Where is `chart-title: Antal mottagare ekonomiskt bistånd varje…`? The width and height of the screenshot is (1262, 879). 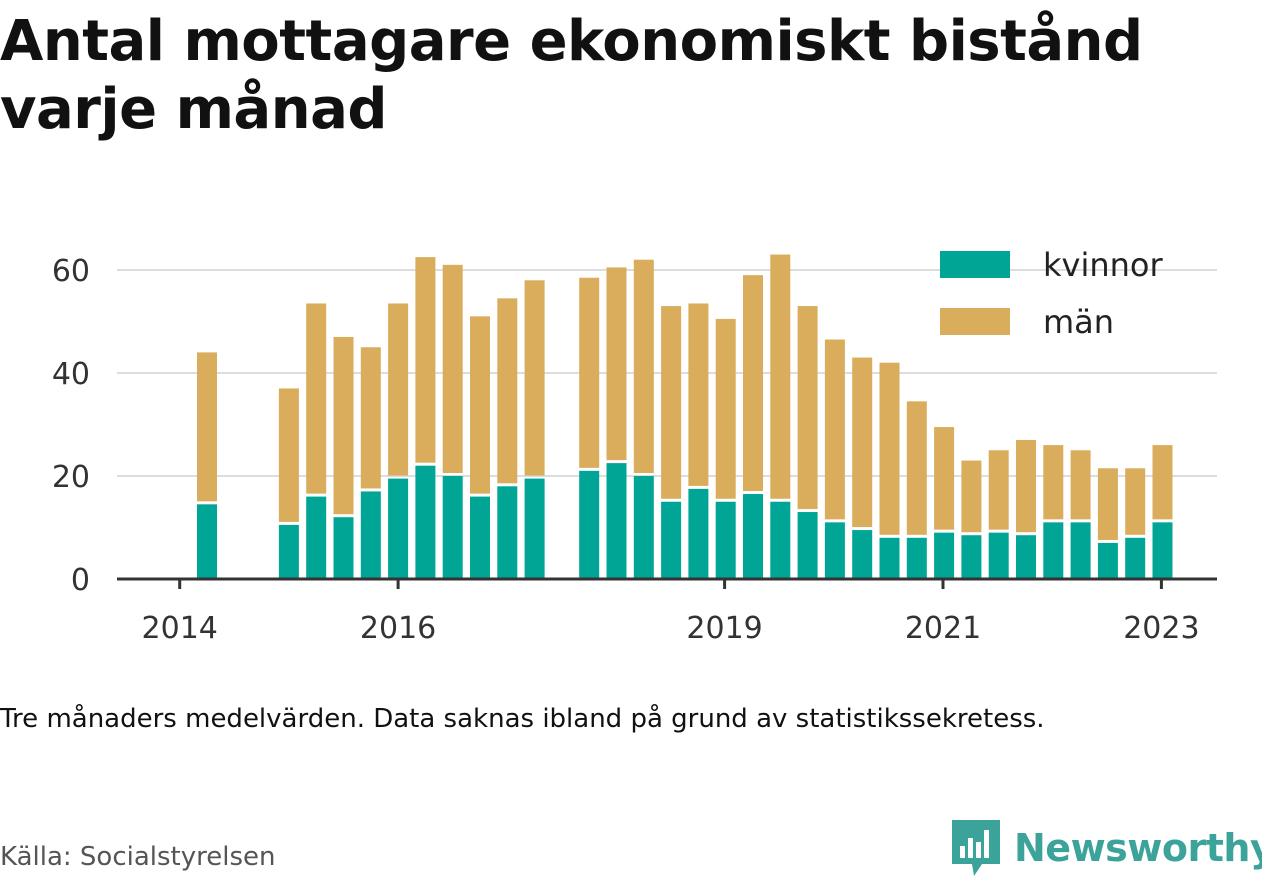 chart-title: Antal mottagare ekonomiskt bistånd varje… is located at coordinates (571, 75).